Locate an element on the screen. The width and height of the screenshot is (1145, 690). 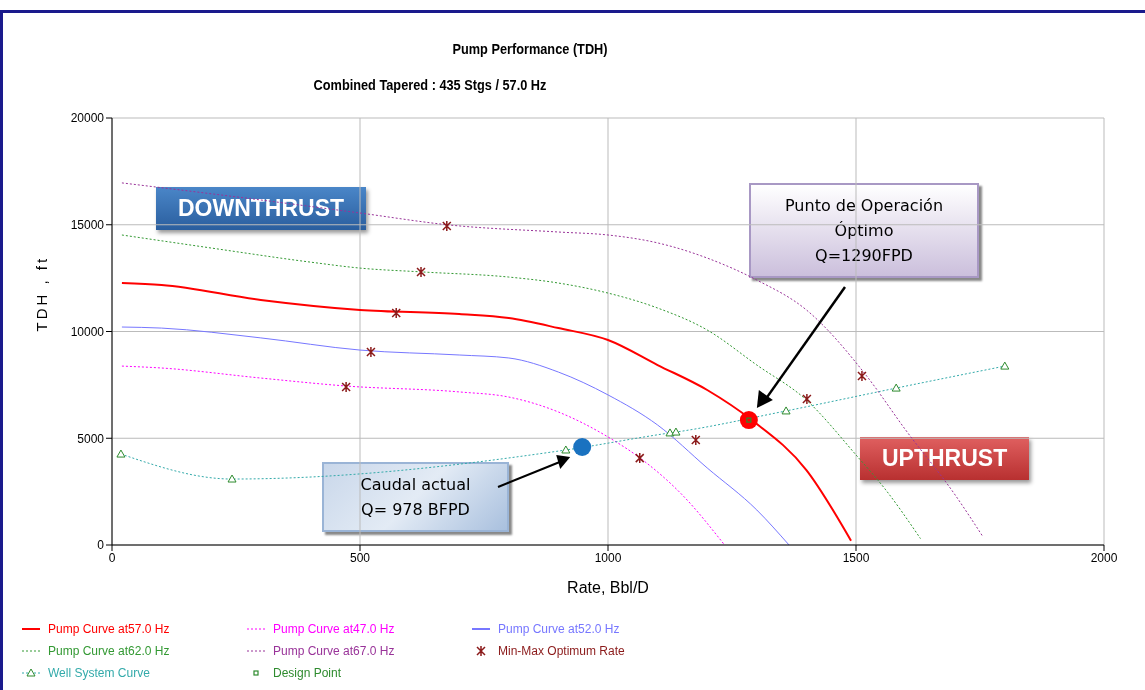
legend-label: Pump Curve at52.0 Hz is located at coordinates (559, 629).